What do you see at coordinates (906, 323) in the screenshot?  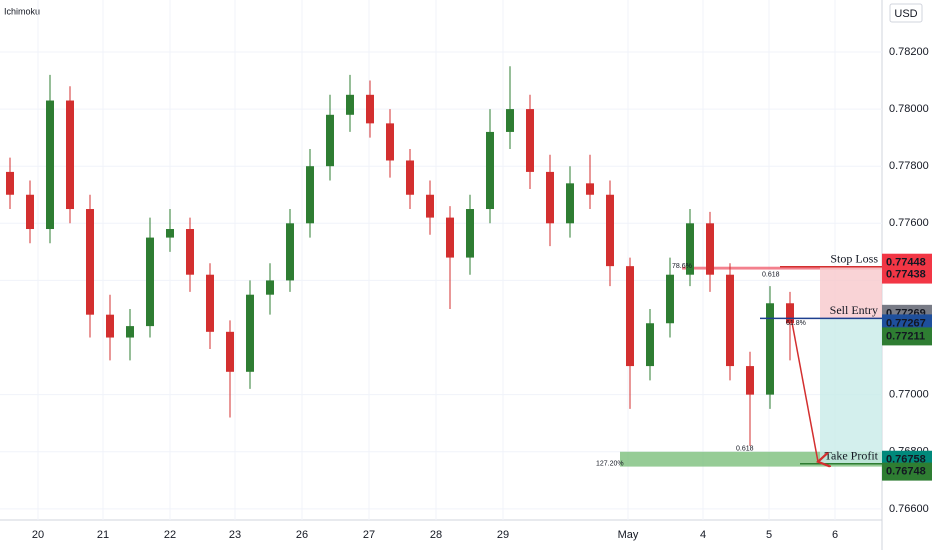 I see `price-tag-label: 0.77267` at bounding box center [906, 323].